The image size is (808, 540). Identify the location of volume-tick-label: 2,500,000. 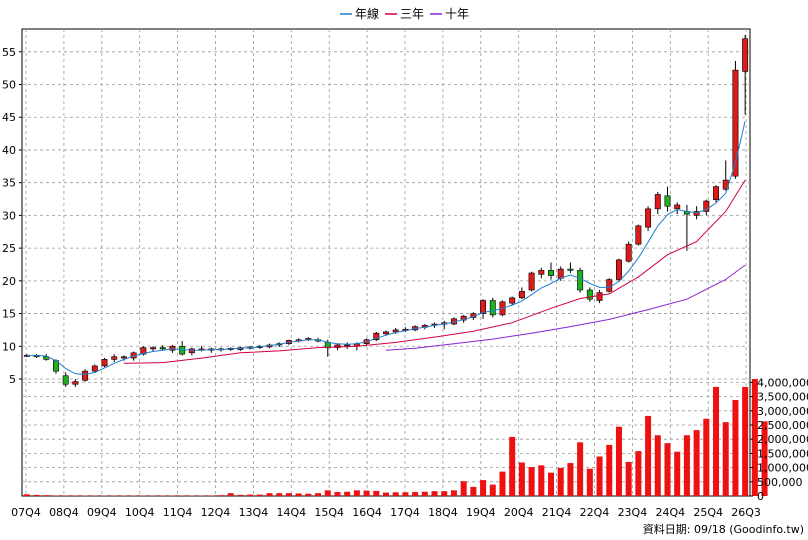
(782, 425).